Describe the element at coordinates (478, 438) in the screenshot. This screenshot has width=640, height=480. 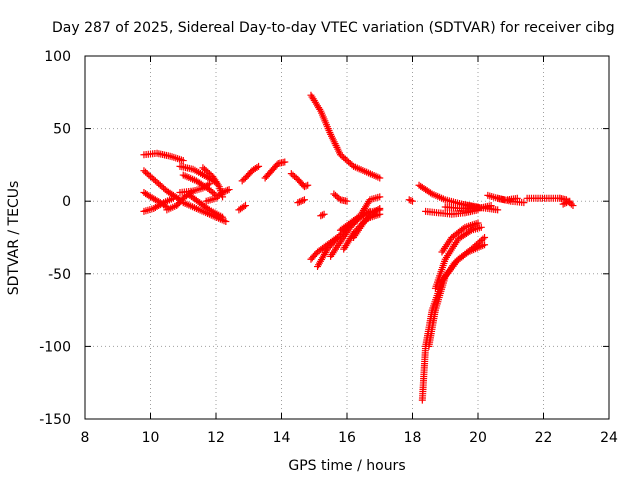
I see `x-tick-label: 20` at that location.